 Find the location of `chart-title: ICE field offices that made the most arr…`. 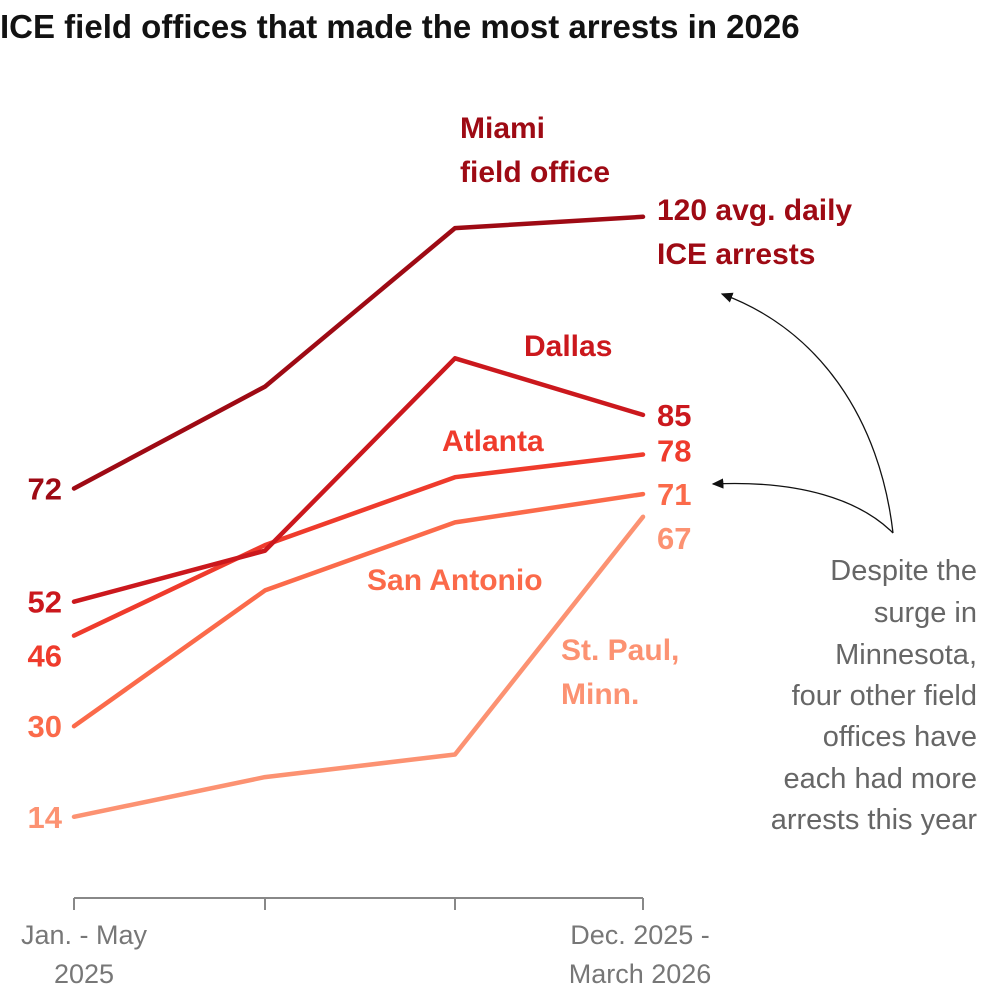

chart-title: ICE field offices that made the most arr… is located at coordinates (400, 26).